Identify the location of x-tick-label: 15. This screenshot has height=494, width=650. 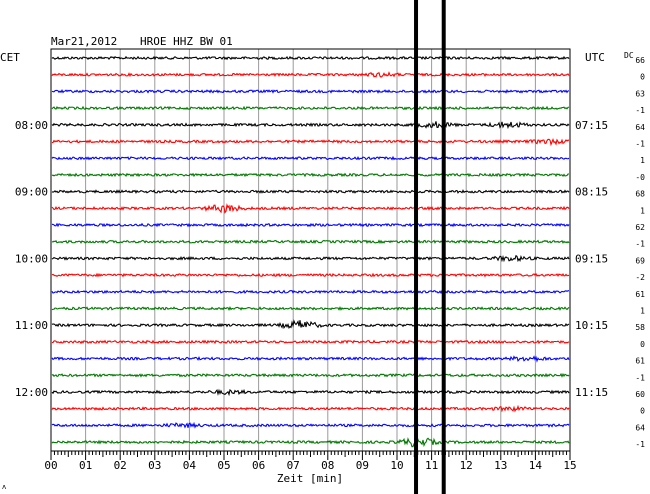
(569, 465).